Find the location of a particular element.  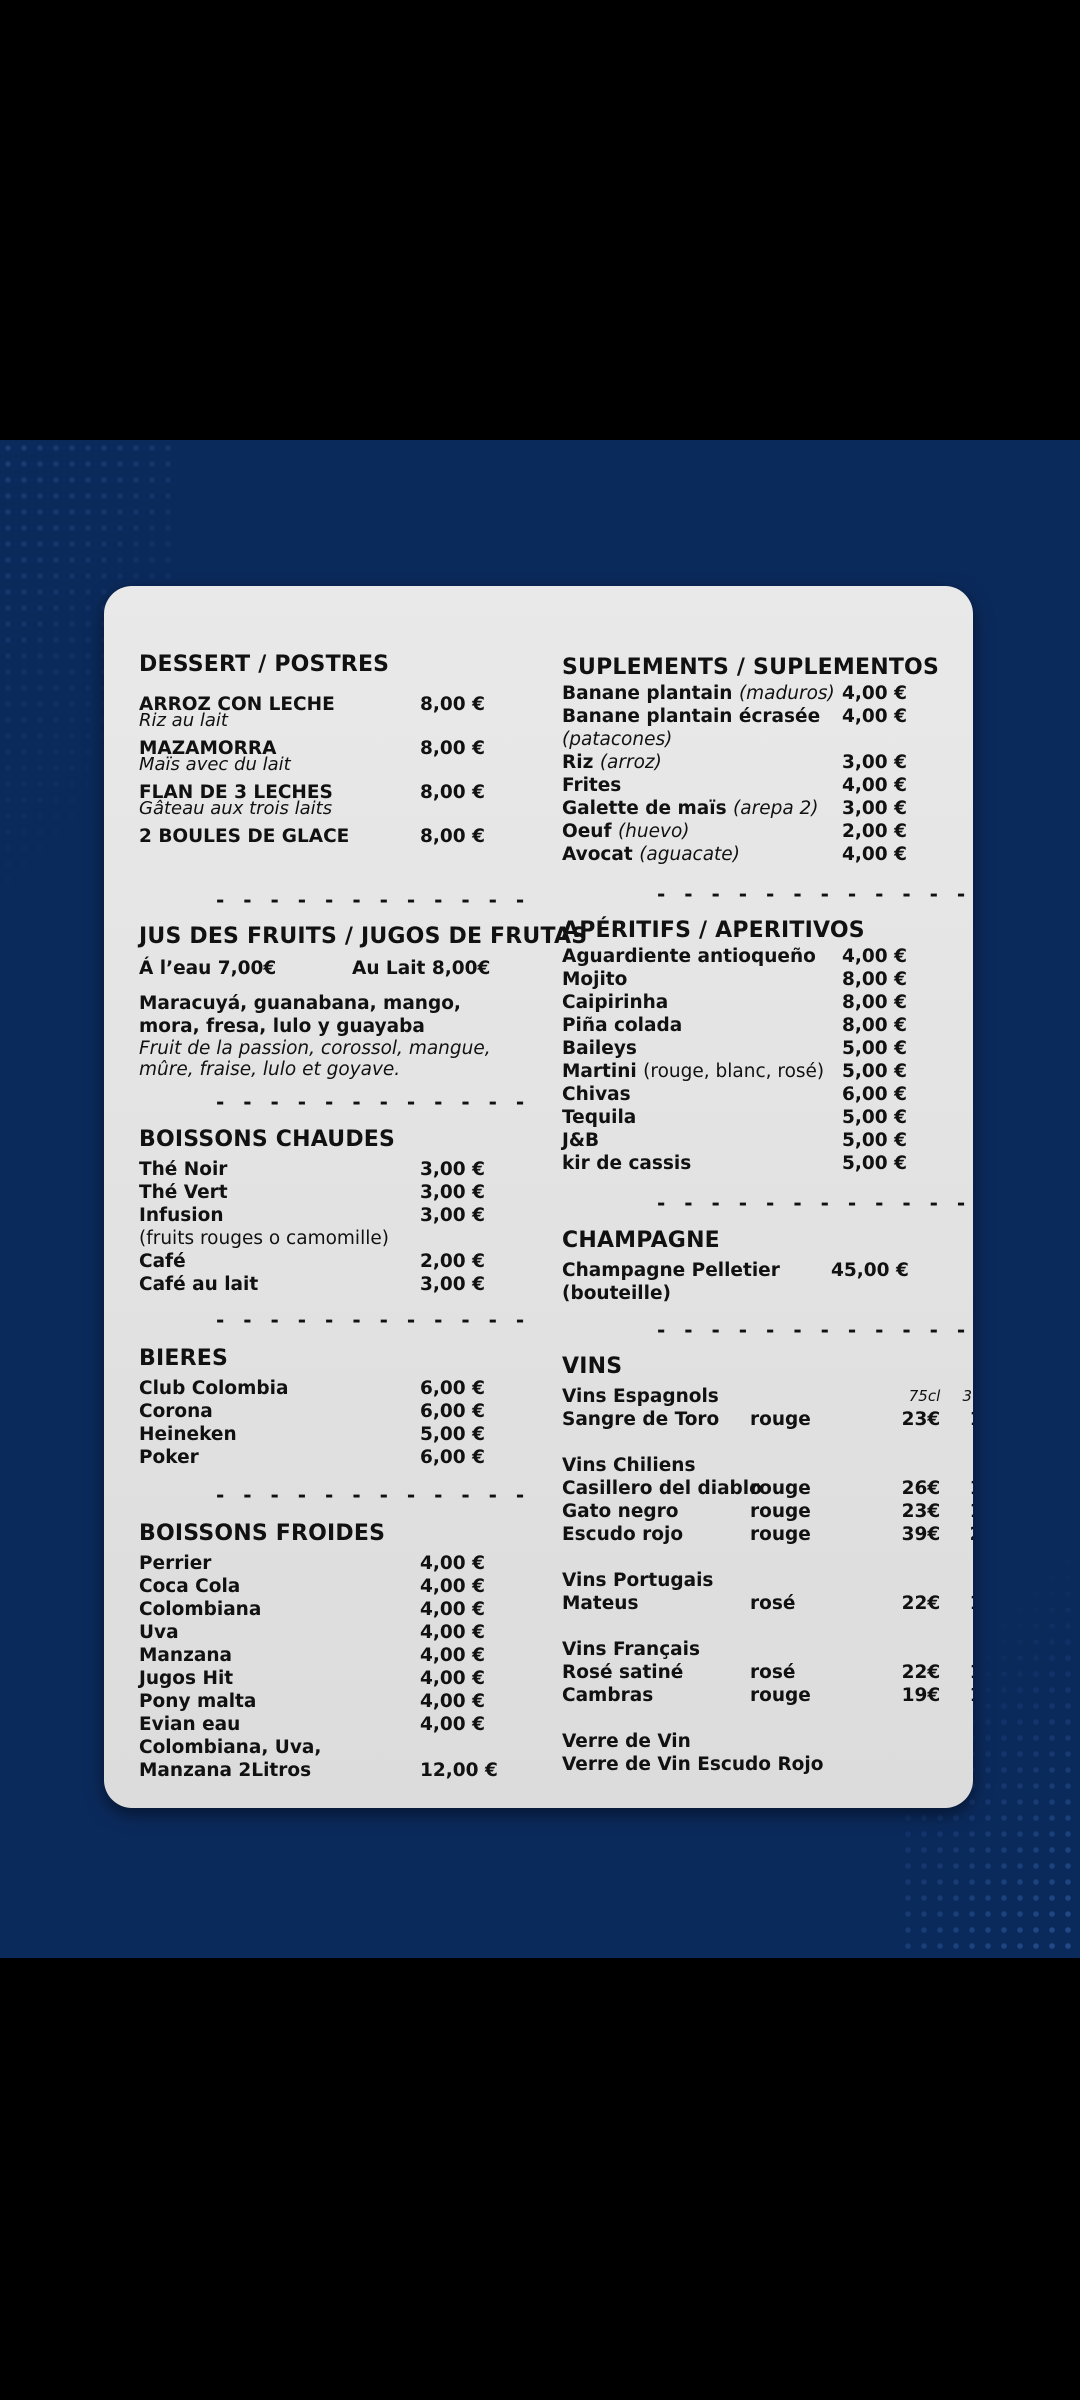

wine-name: Cambras is located at coordinates (608, 1695).